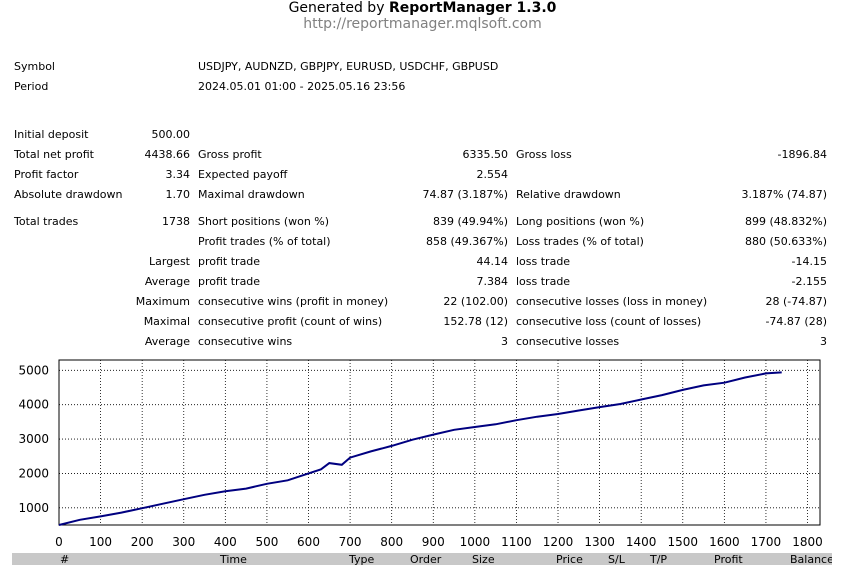 This screenshot has width=845, height=565. I want to click on max-cons-wins-value: 22 (102.00), so click(475, 301).